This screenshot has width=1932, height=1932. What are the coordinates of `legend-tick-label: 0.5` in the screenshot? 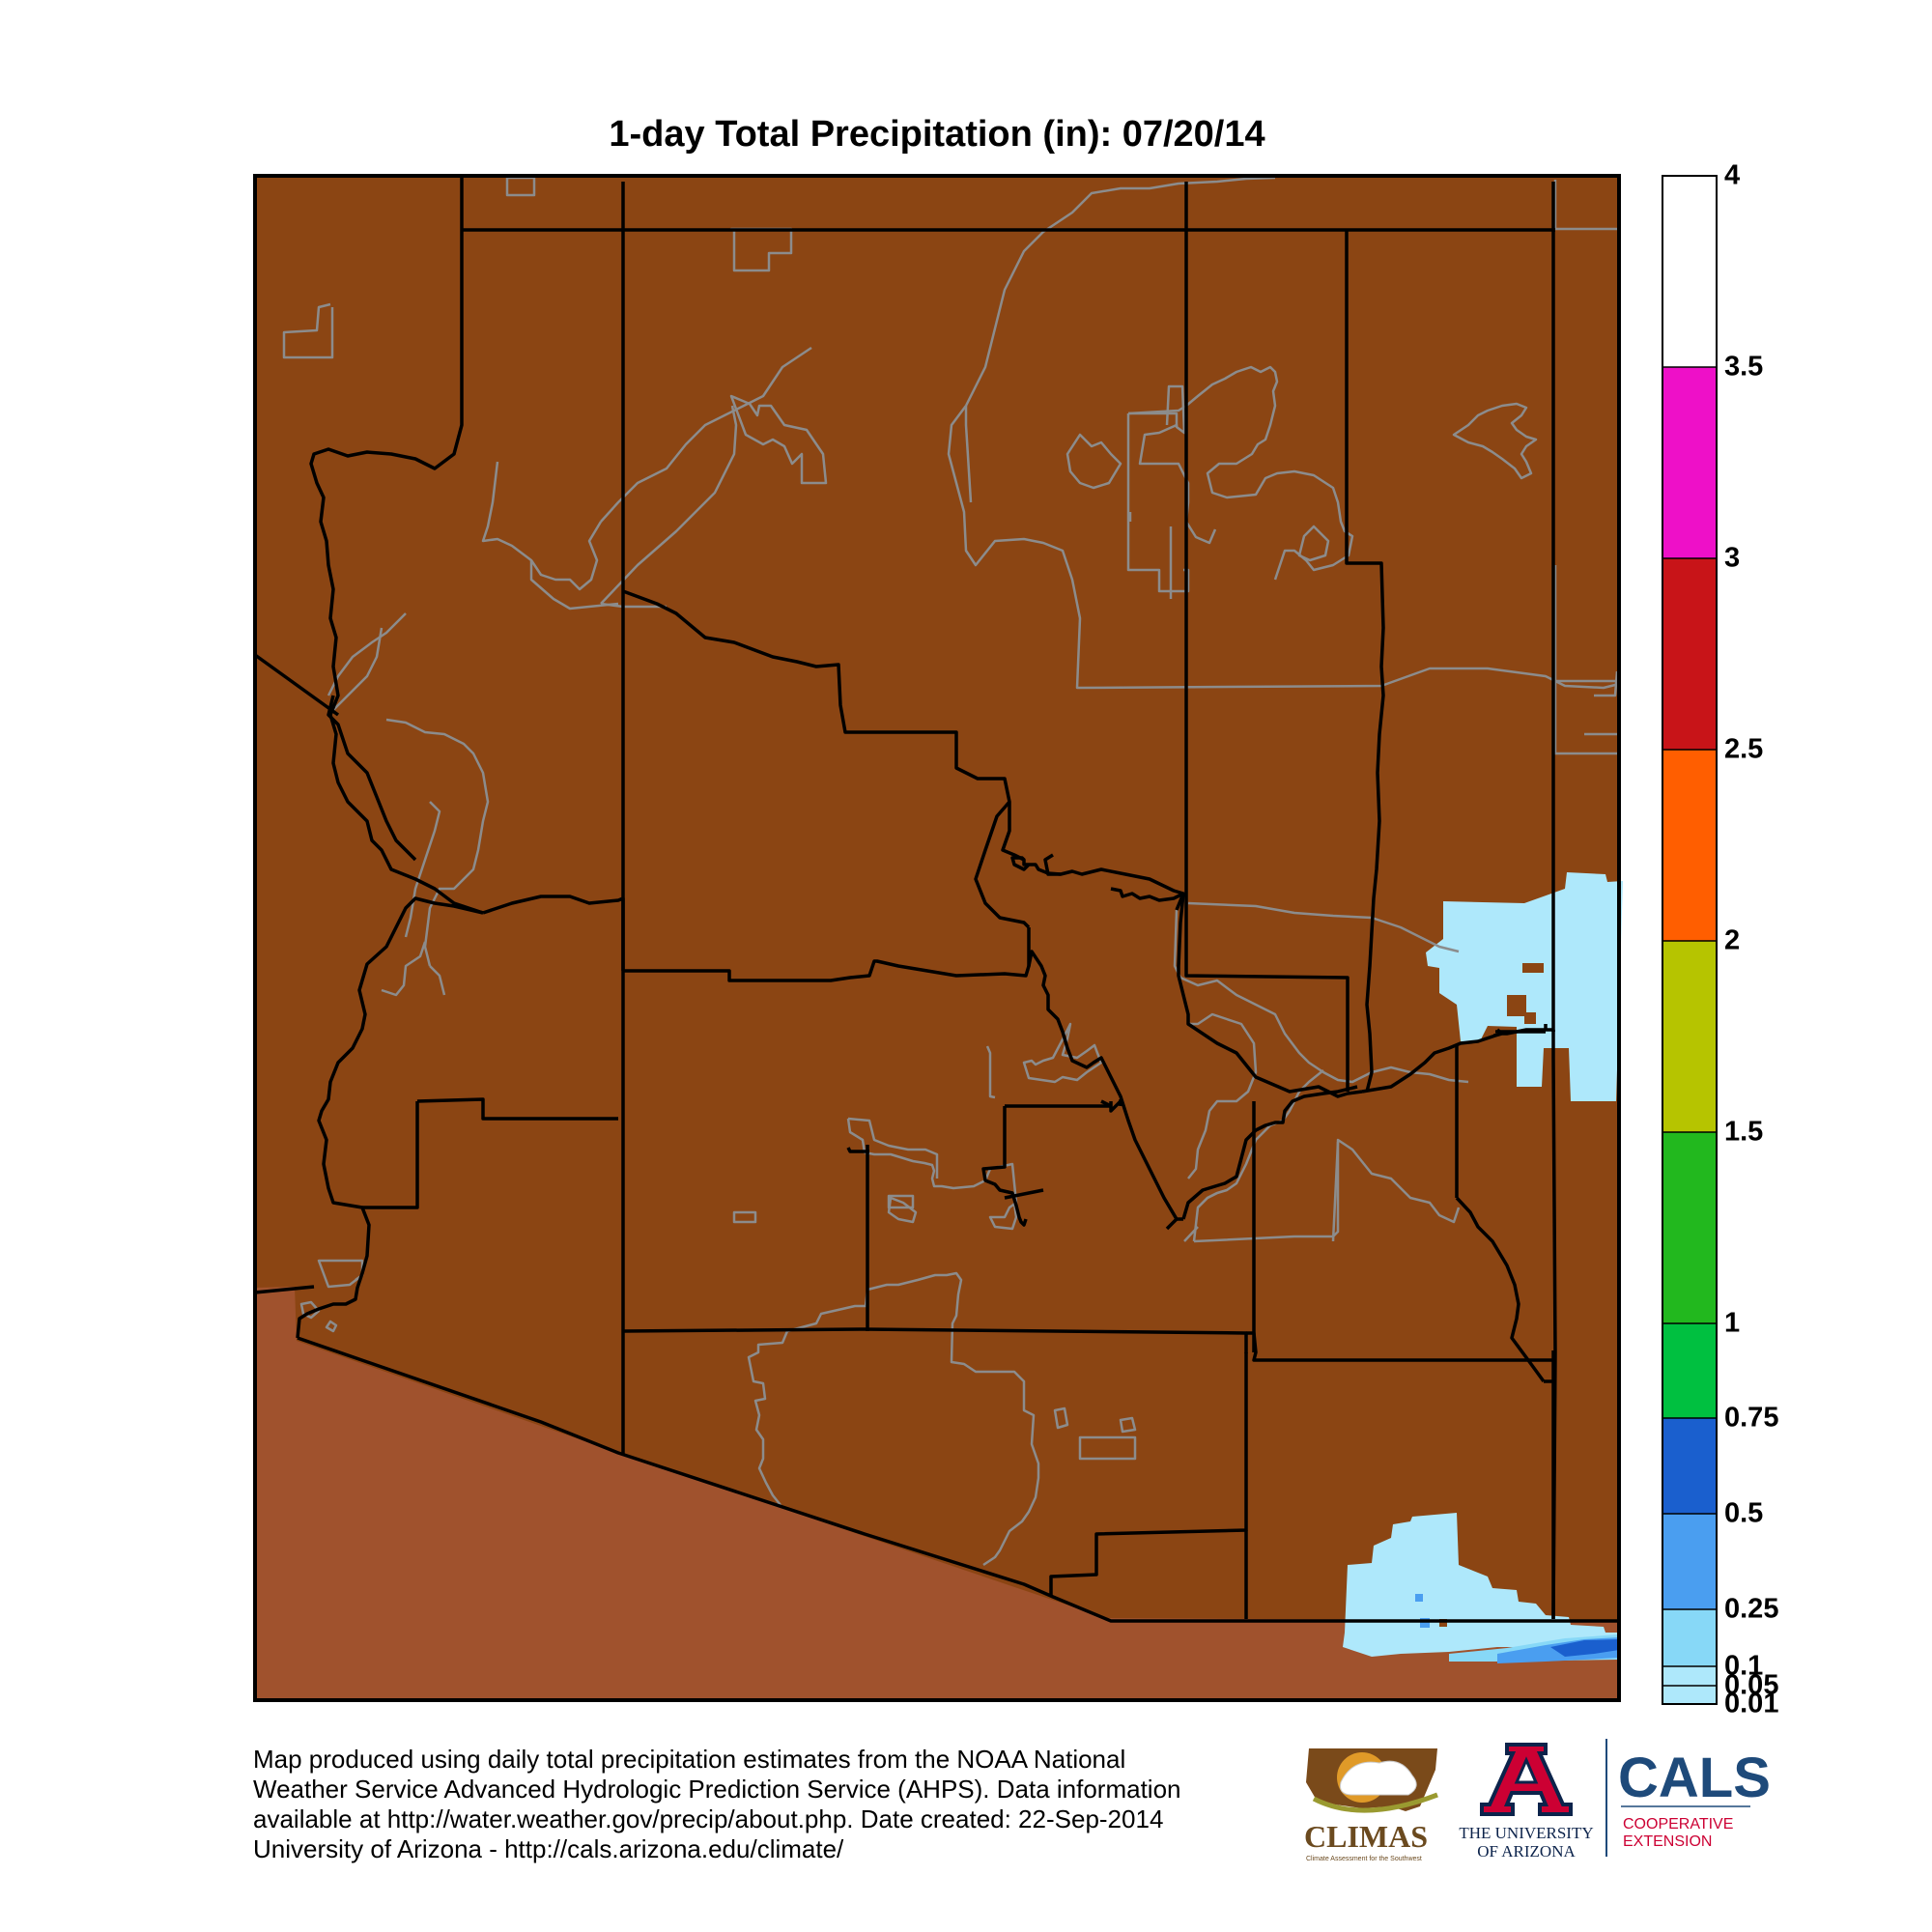 It's located at (1744, 1513).